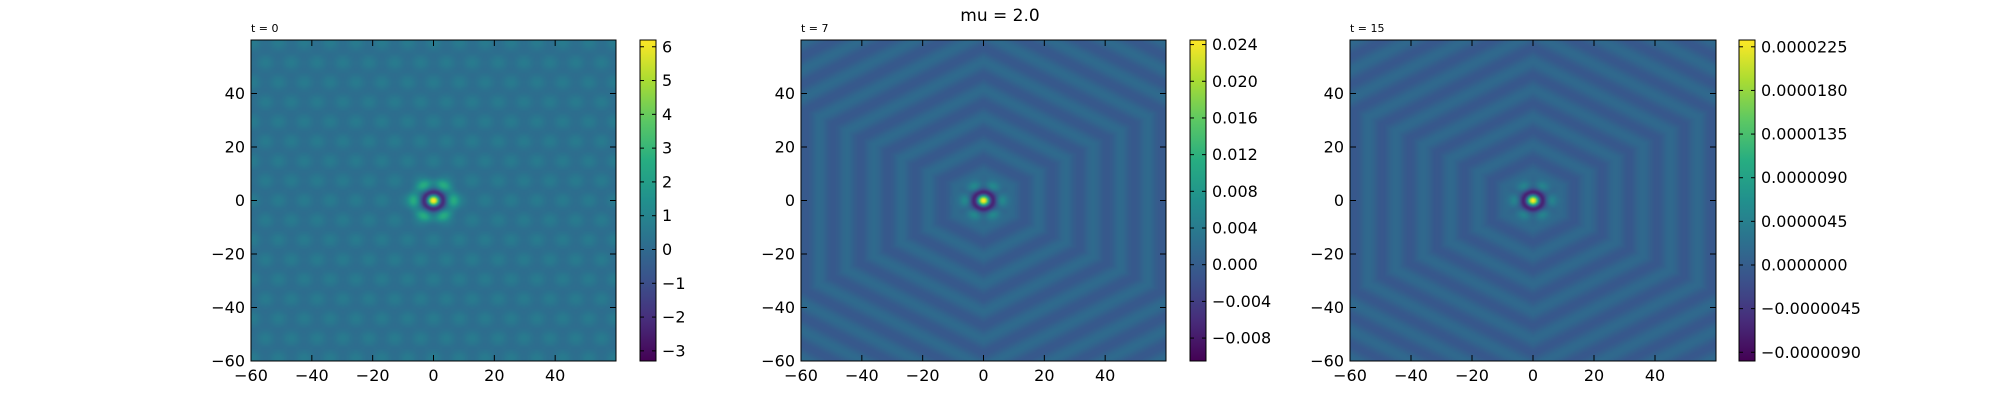 Image resolution: width=2000 pixels, height=400 pixels. What do you see at coordinates (1241, 301) in the screenshot?
I see `colorbar-tick-label: −0.004` at bounding box center [1241, 301].